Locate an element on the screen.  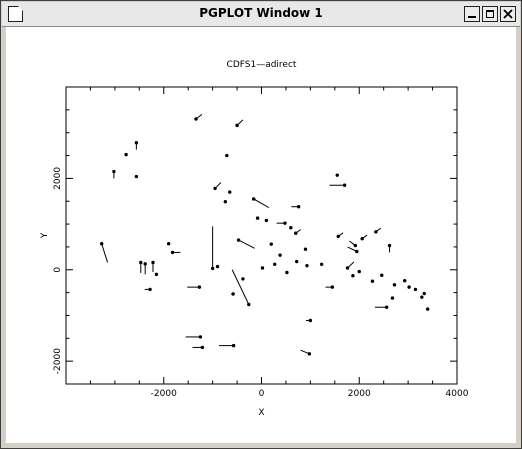
maximize-button is located at coordinates (490, 14).